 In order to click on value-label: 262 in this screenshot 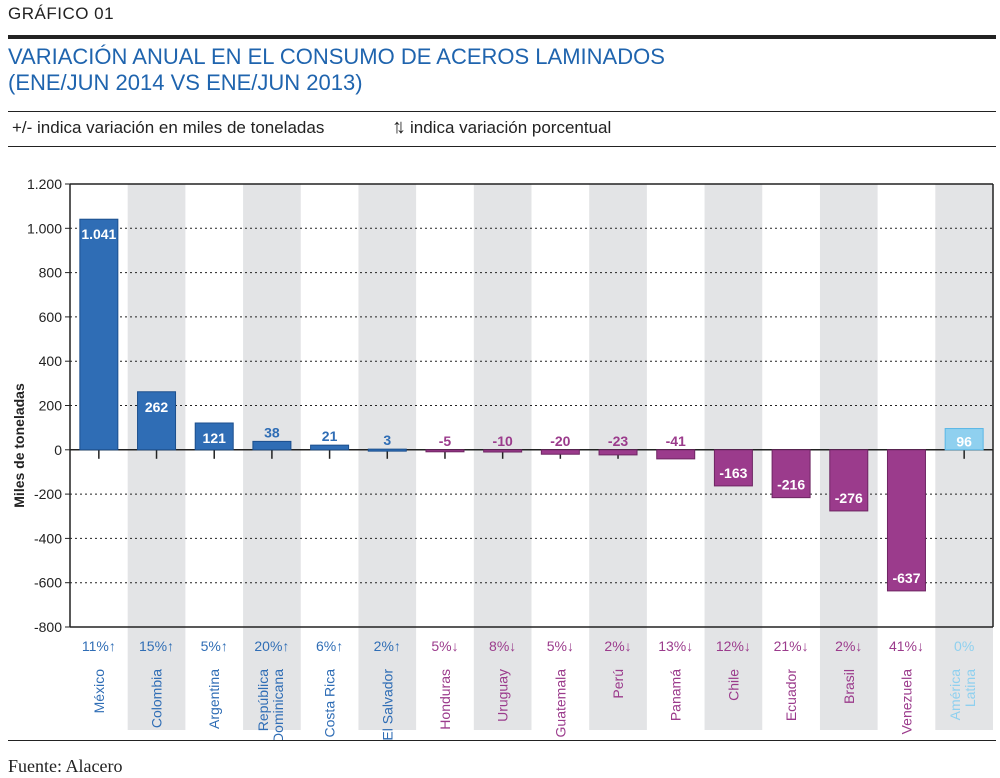, I will do `click(157, 407)`.